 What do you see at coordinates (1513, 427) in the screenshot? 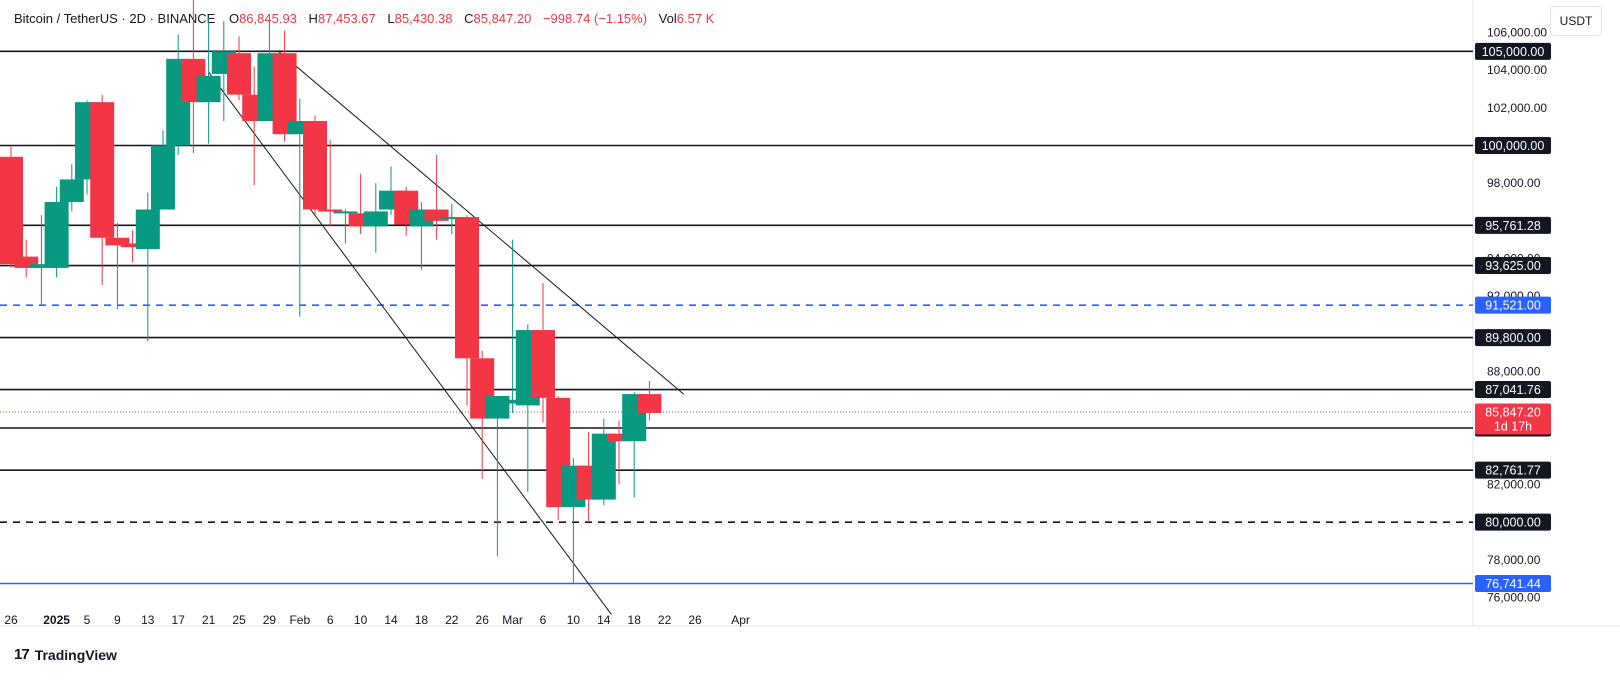
I see `price-tag-text: 1d 17h` at bounding box center [1513, 427].